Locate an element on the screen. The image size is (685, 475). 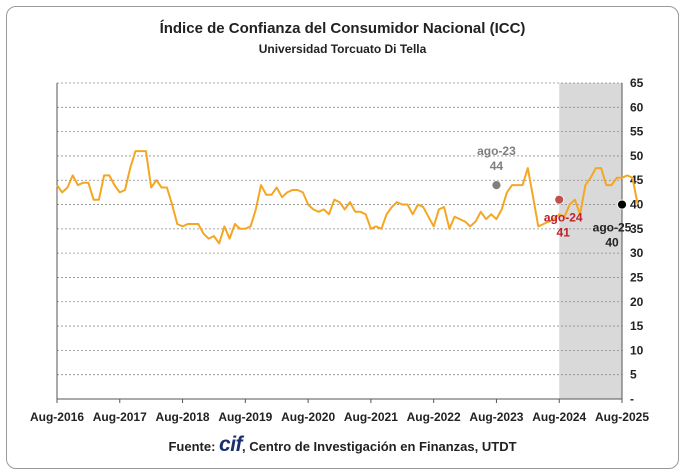
x-tick-label: Aug-2024 is located at coordinates (559, 417).